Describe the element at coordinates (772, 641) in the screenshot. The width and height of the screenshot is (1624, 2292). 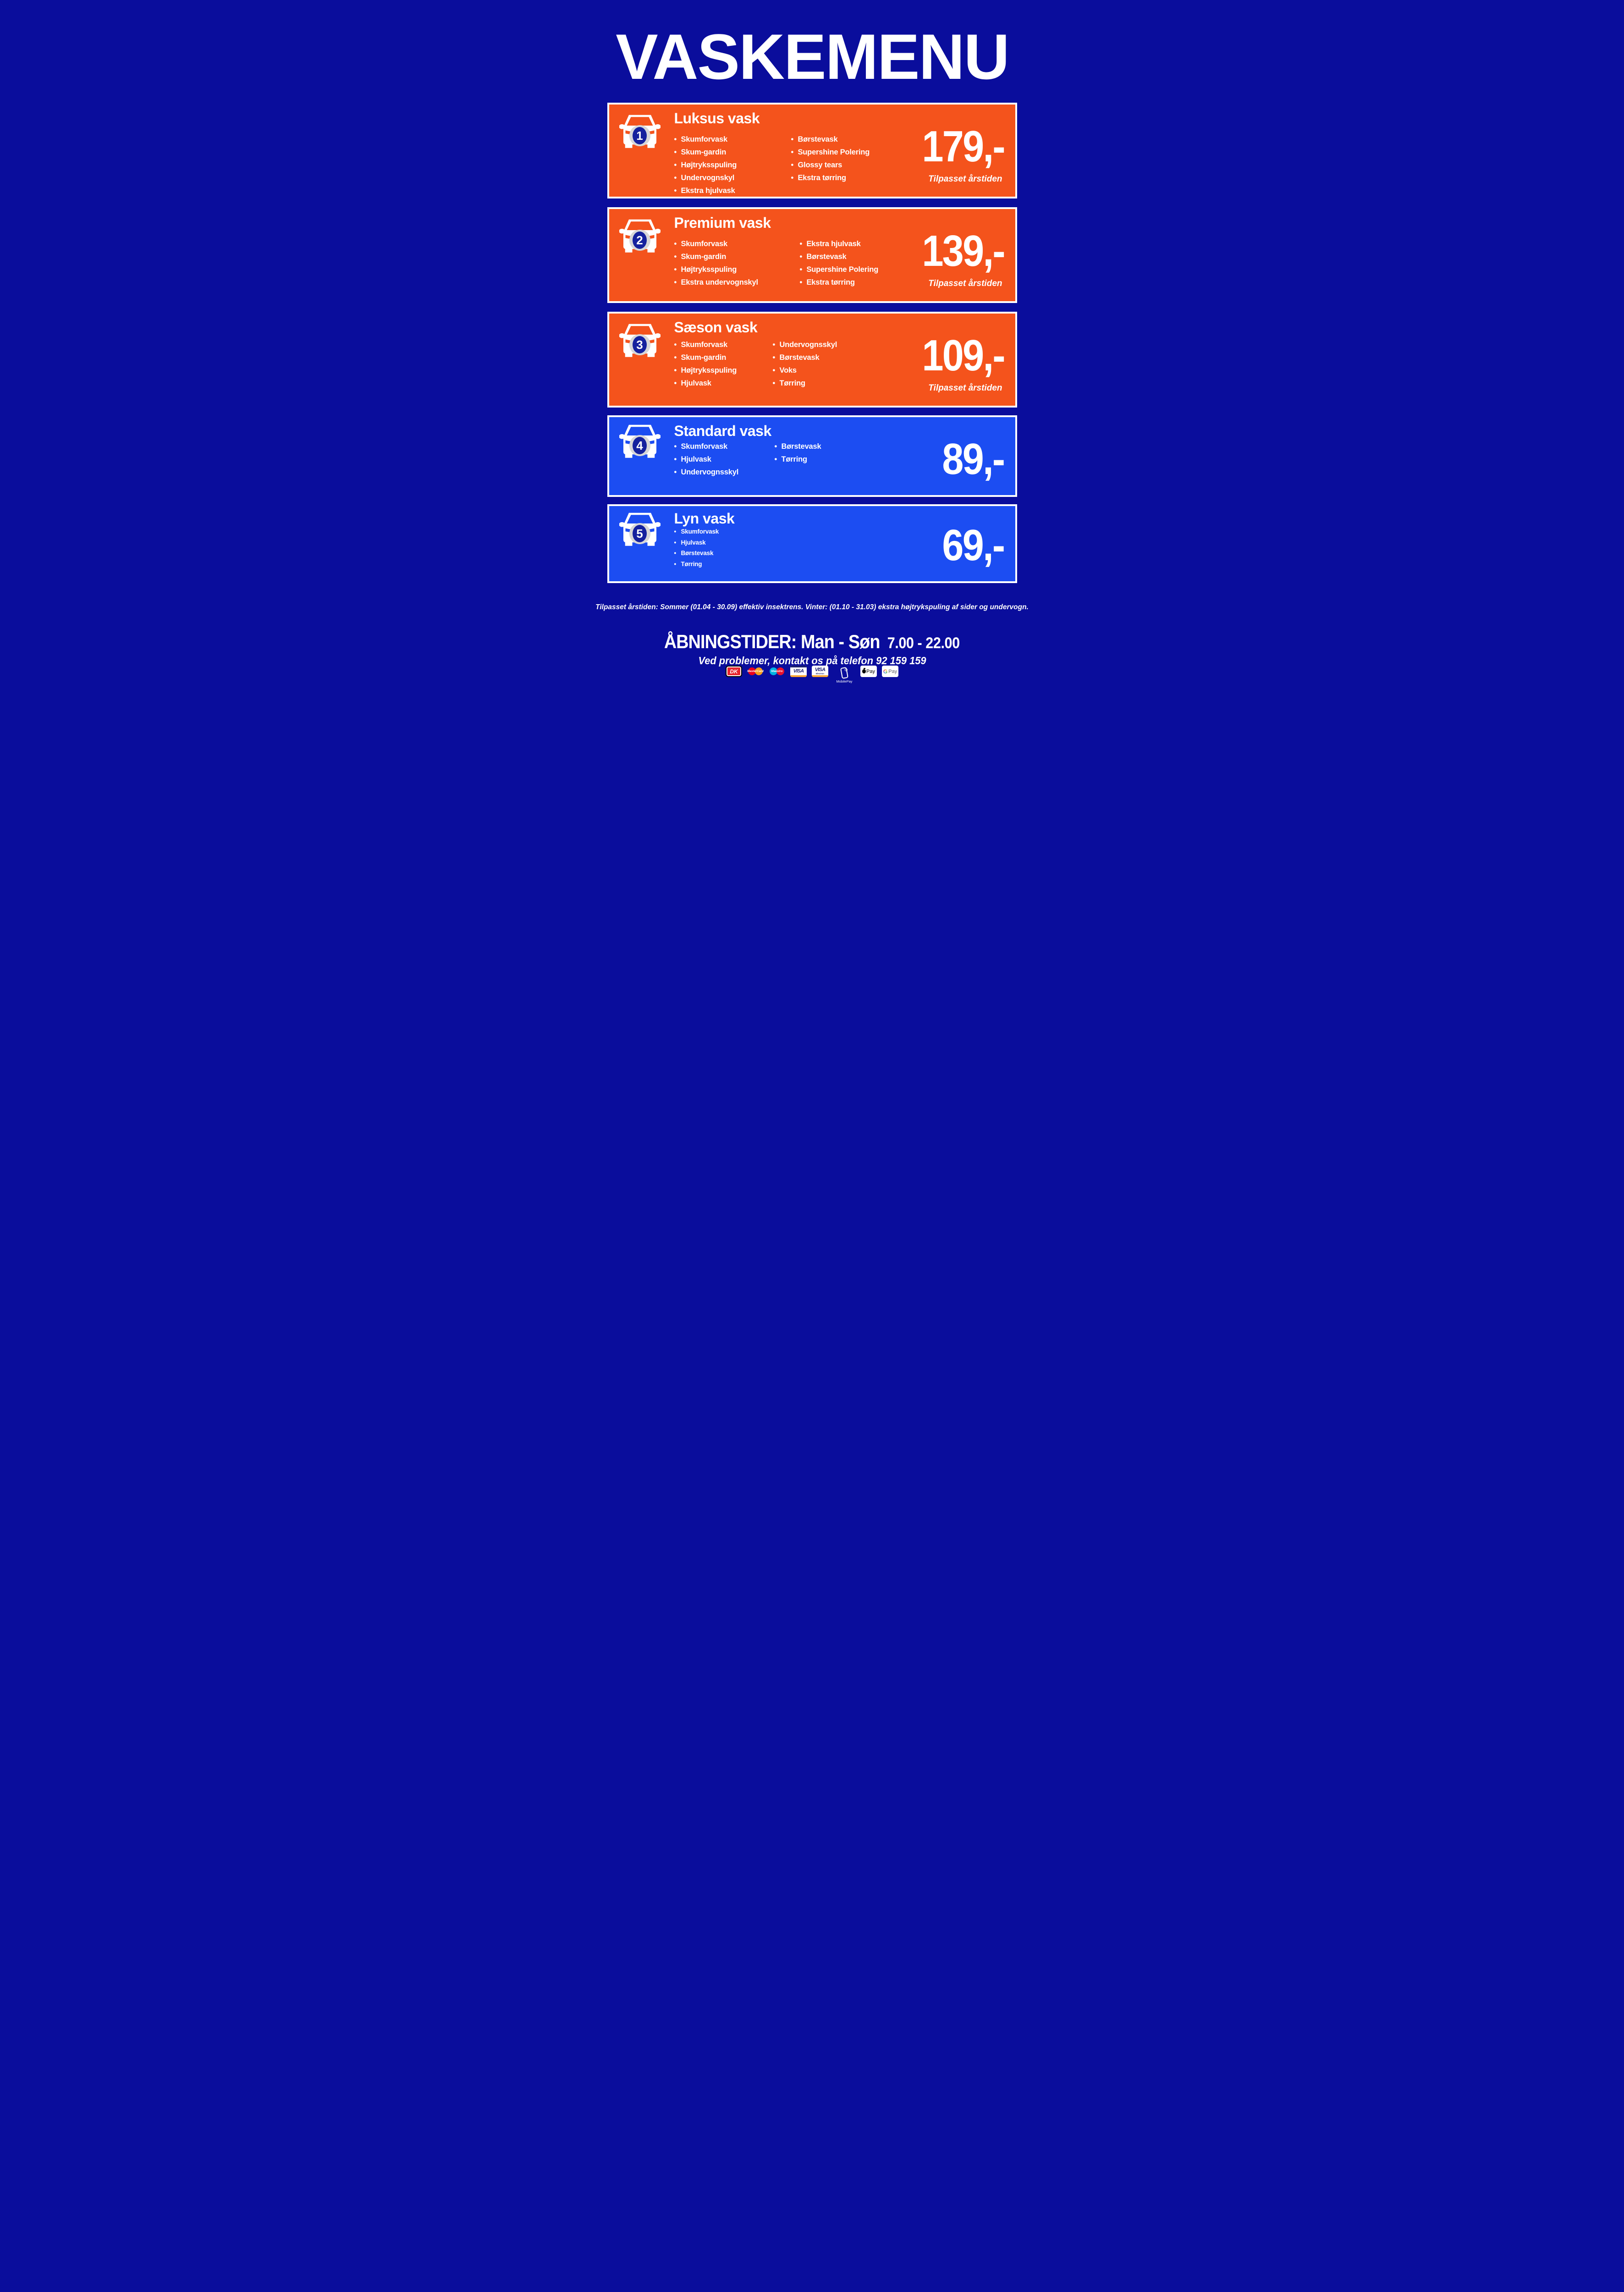
I see `opening-hours-label: ÅBNINGSTIDER: Man - Søn` at that location.